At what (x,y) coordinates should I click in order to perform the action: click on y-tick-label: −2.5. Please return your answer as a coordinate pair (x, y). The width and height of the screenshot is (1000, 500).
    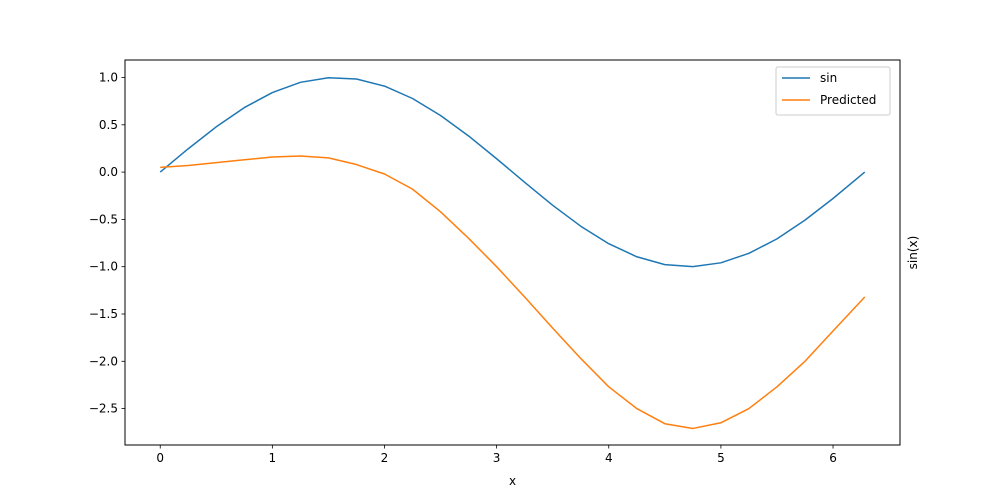
    Looking at the image, I should click on (103, 409).